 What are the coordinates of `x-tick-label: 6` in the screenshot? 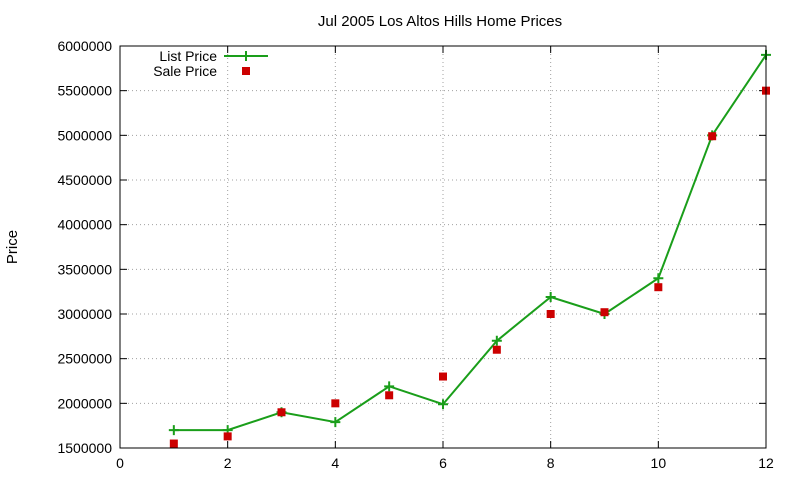 It's located at (443, 463).